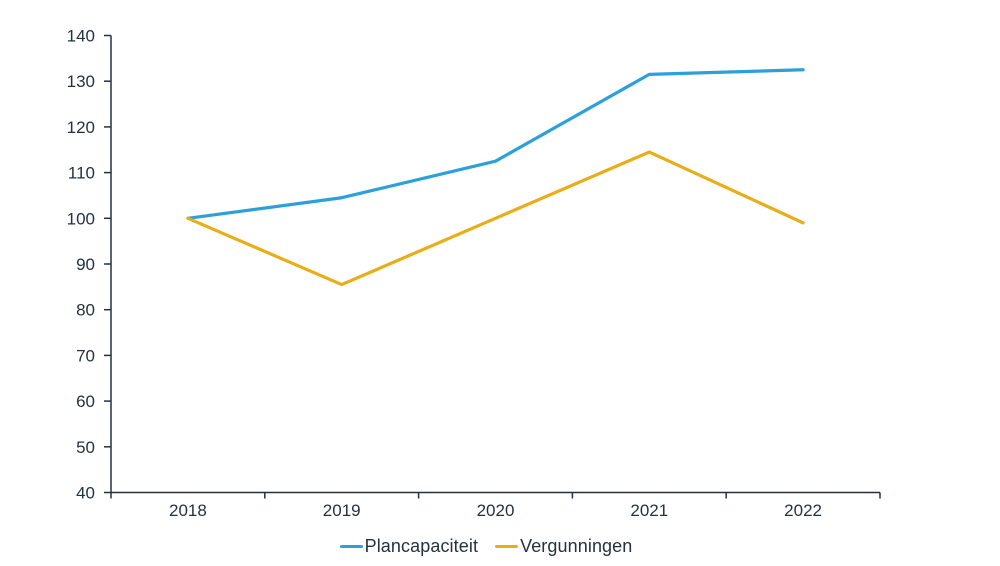  What do you see at coordinates (188, 510) in the screenshot?
I see `x-tick-label: 2018` at bounding box center [188, 510].